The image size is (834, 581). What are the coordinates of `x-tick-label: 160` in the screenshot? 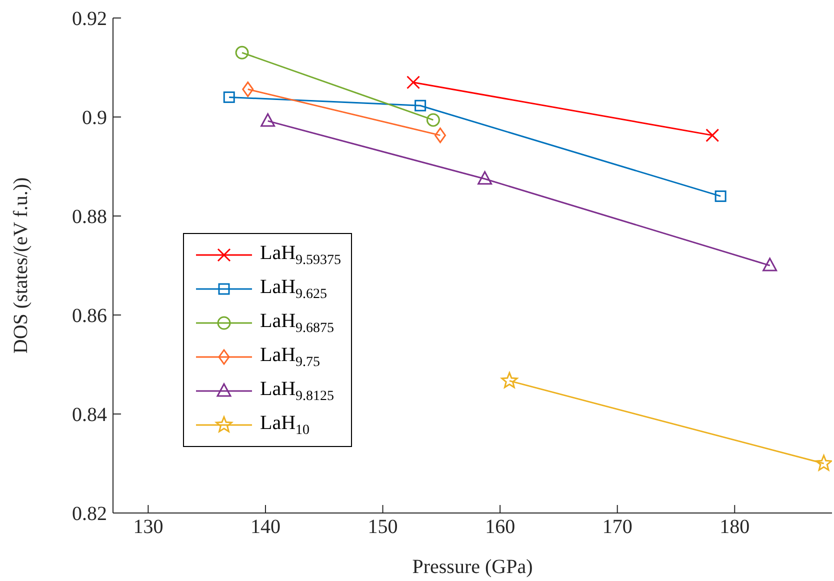 It's located at (500, 527).